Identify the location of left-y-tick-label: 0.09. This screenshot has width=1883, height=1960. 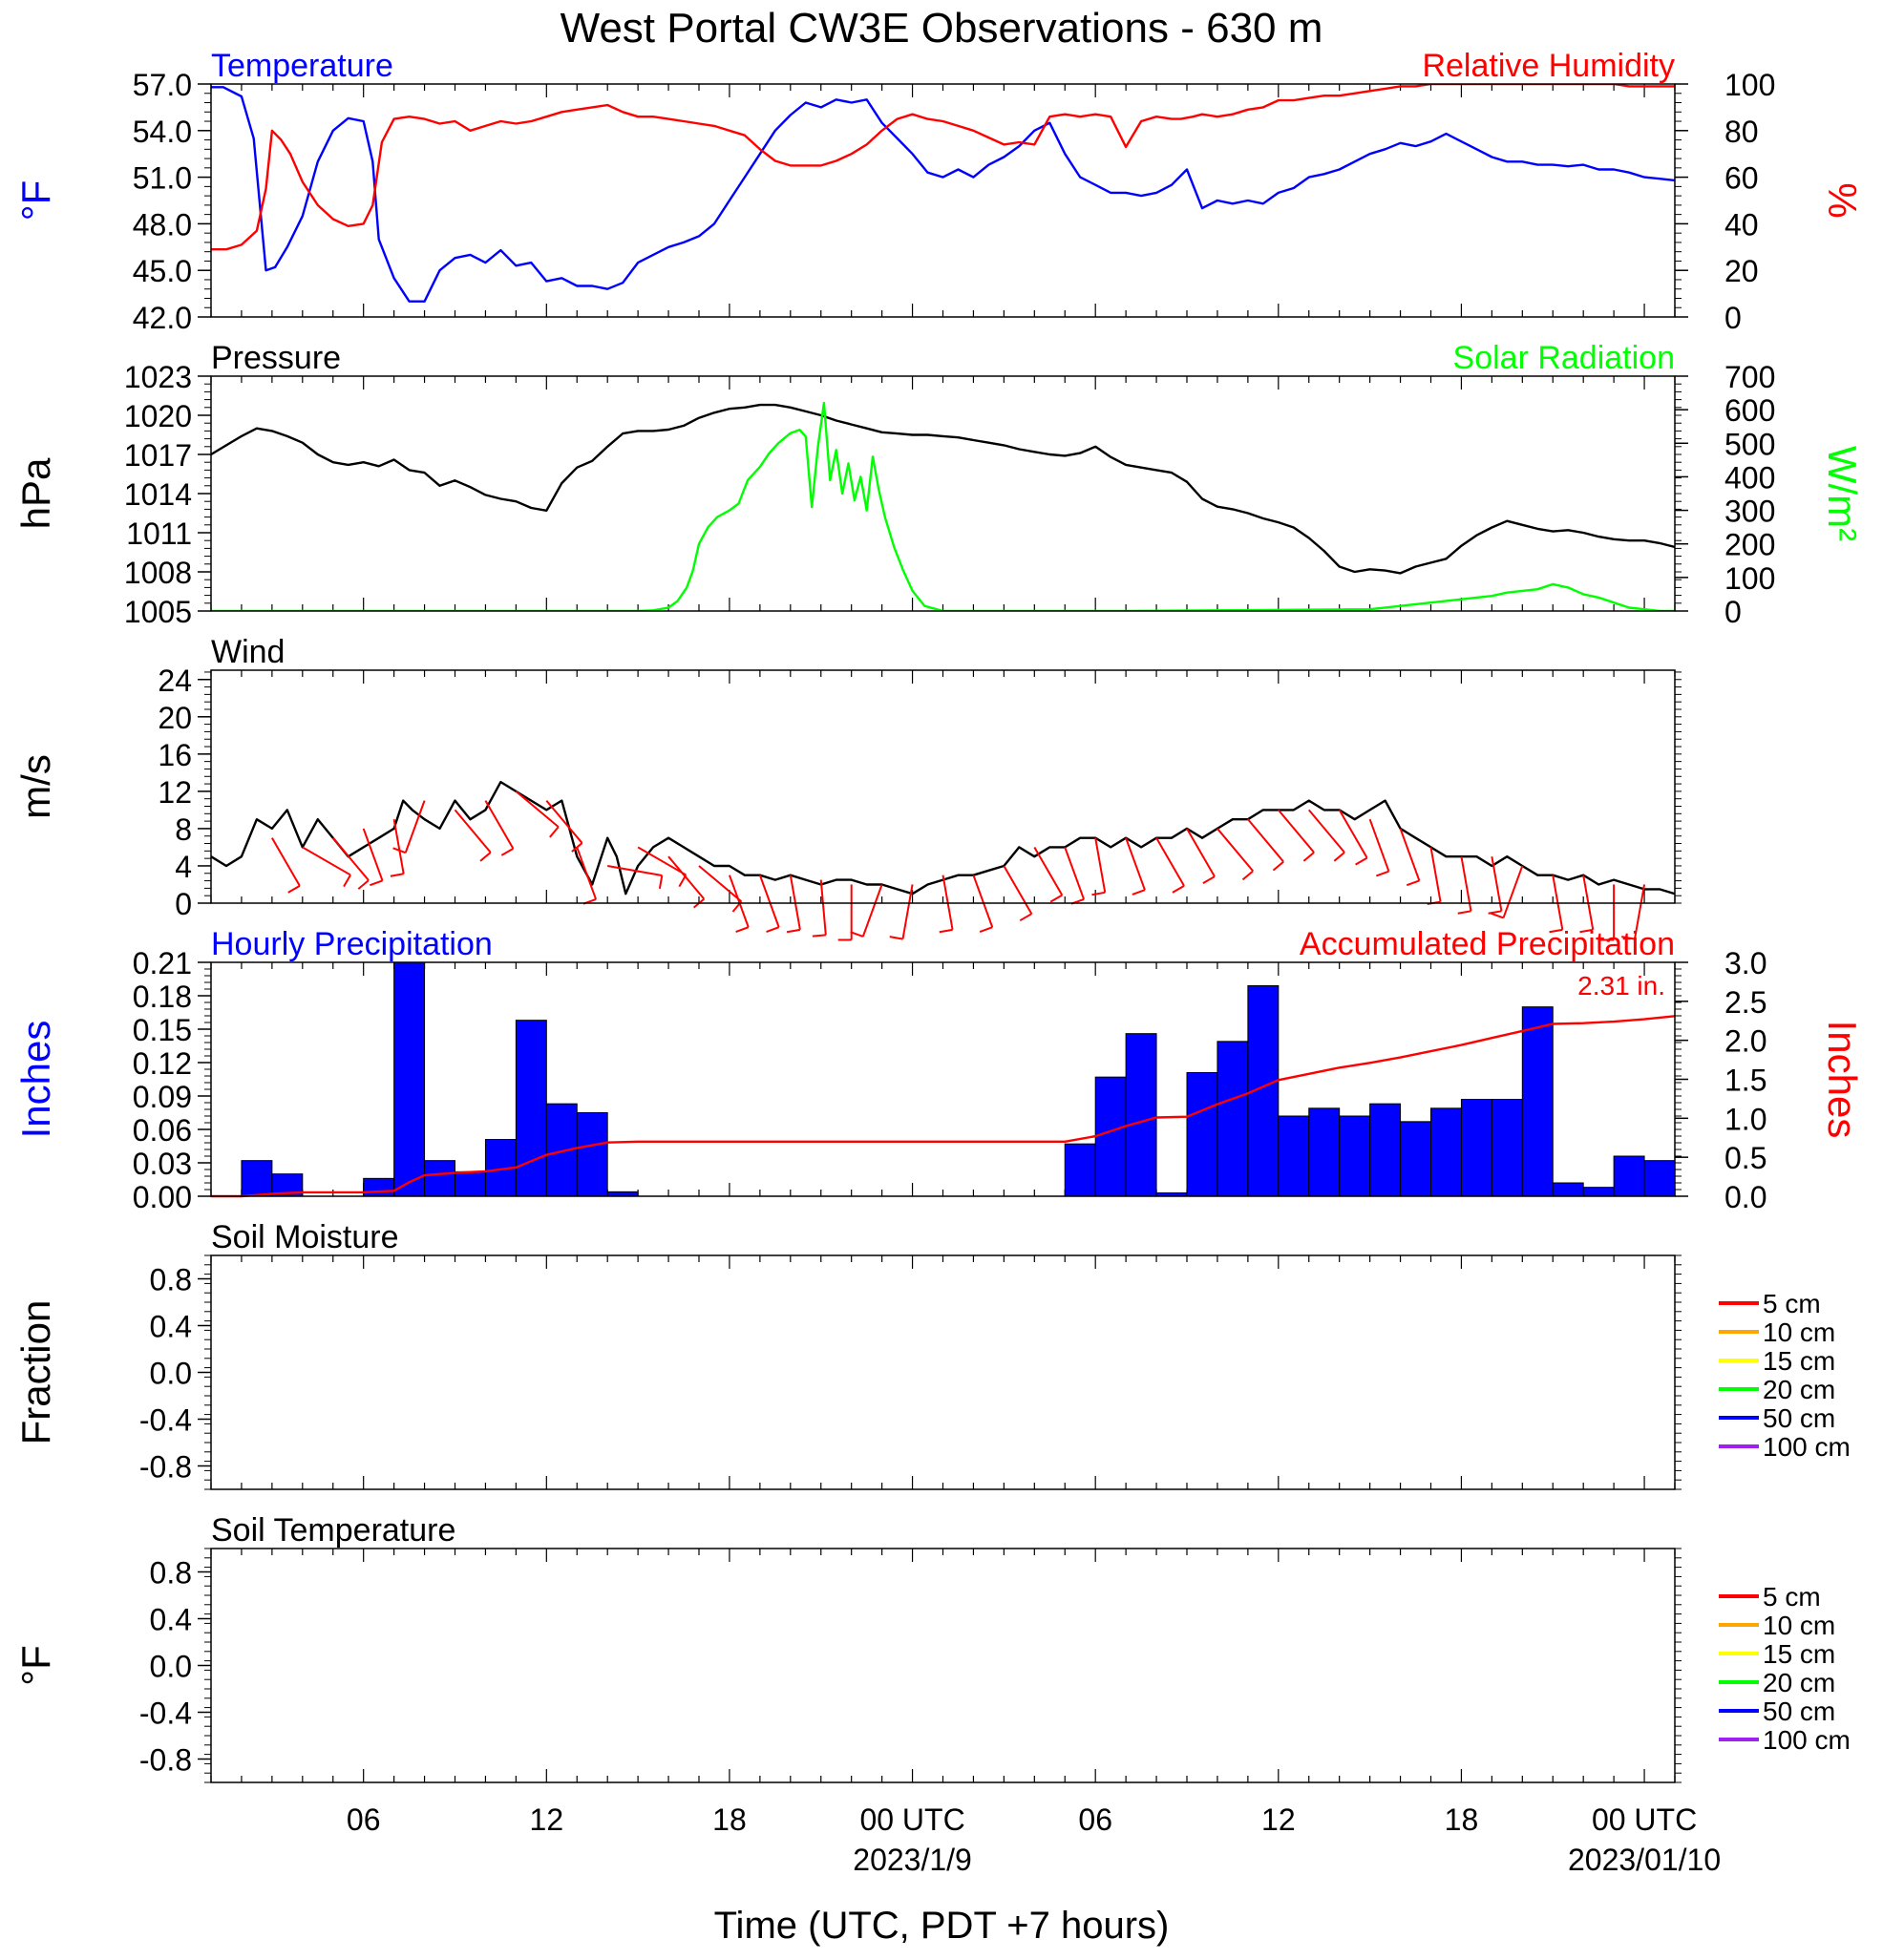
(162, 1097).